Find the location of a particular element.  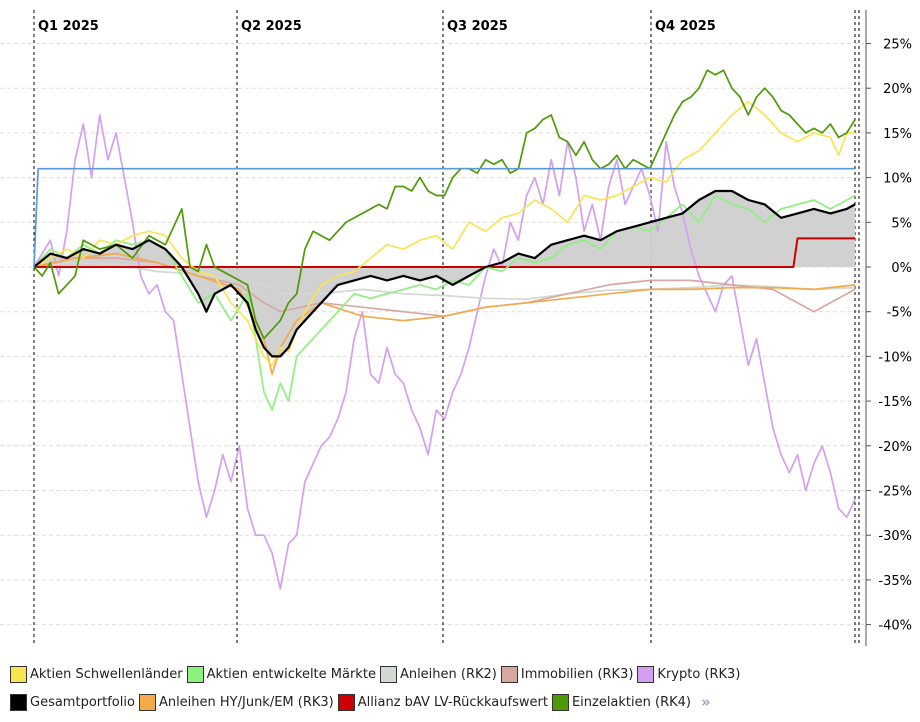

legend-item: Krypto (RK3) is located at coordinates (689, 674).